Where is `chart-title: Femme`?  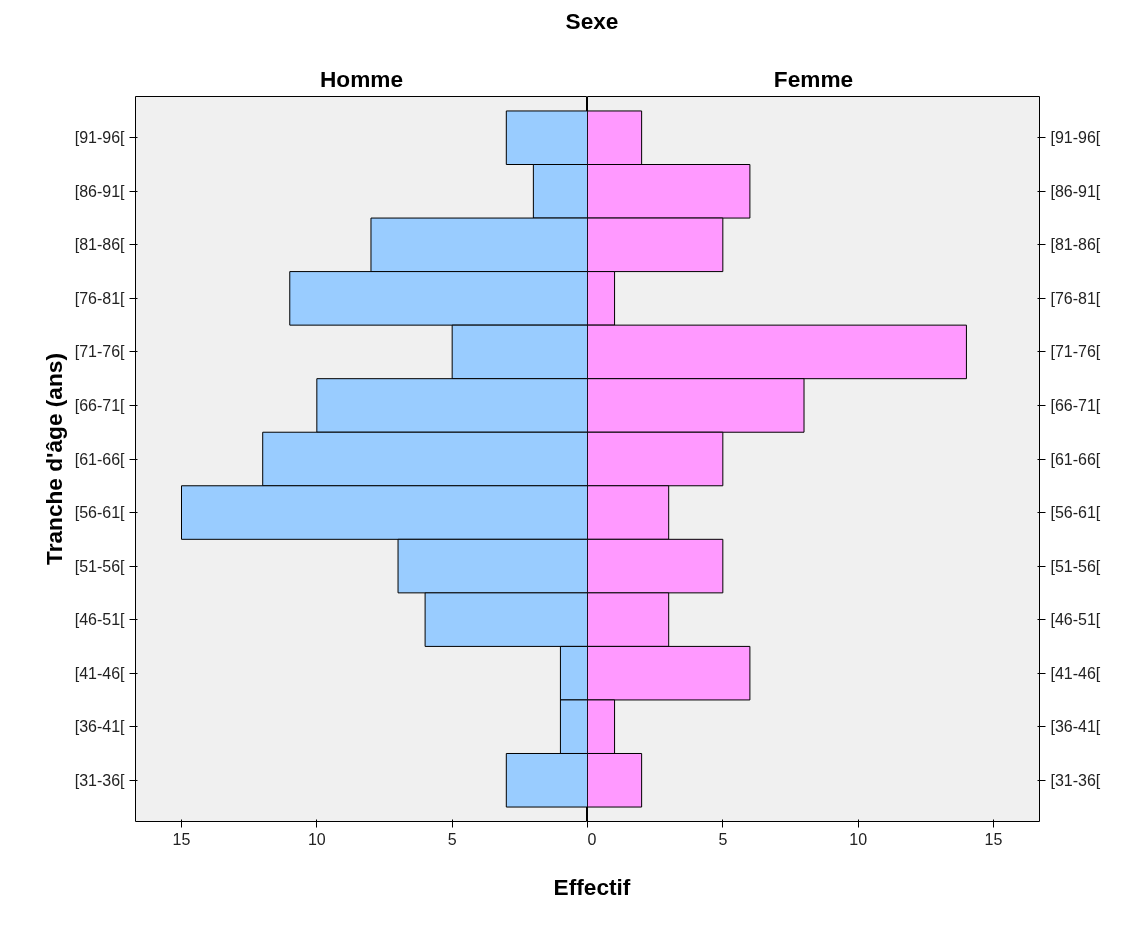 chart-title: Femme is located at coordinates (813, 78).